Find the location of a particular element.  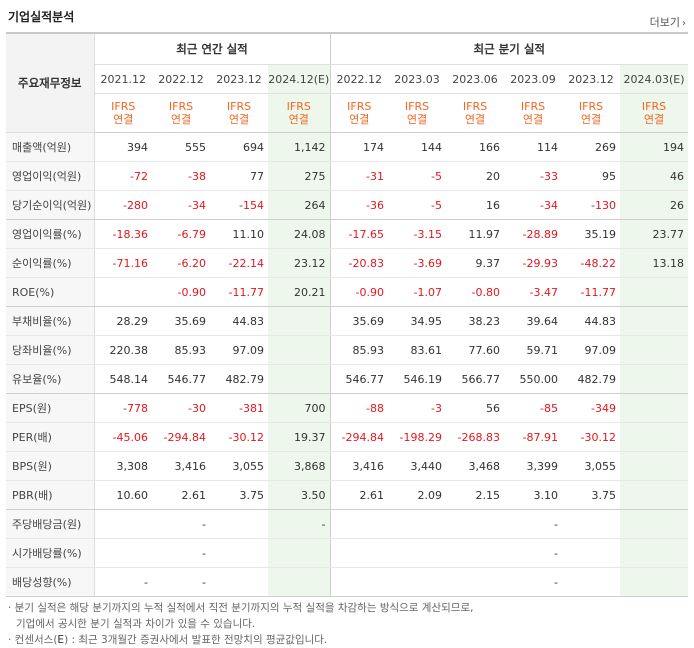

value-cell: 23.77 is located at coordinates (654, 234).